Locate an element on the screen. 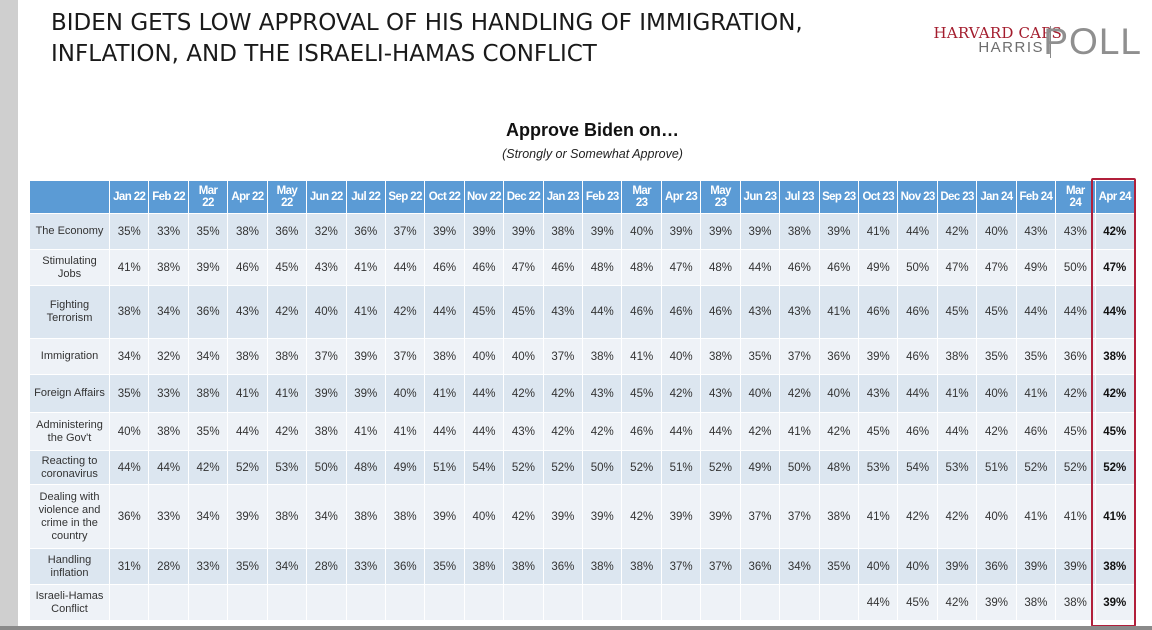  column-header: Jun 22 is located at coordinates (326, 197).